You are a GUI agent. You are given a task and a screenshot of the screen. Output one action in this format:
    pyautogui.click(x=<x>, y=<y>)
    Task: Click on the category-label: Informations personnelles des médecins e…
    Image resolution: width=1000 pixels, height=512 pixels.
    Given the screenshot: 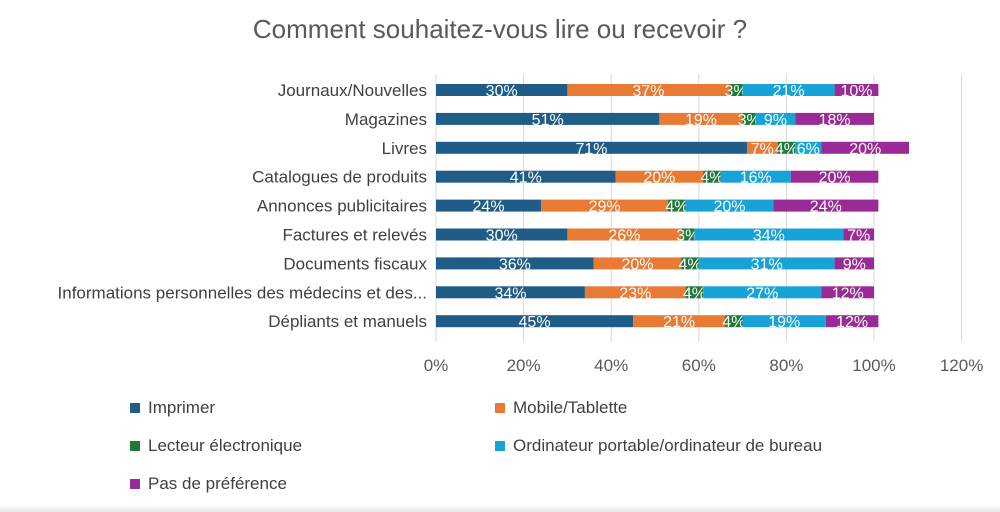 What is the action you would take?
    pyautogui.click(x=242, y=292)
    